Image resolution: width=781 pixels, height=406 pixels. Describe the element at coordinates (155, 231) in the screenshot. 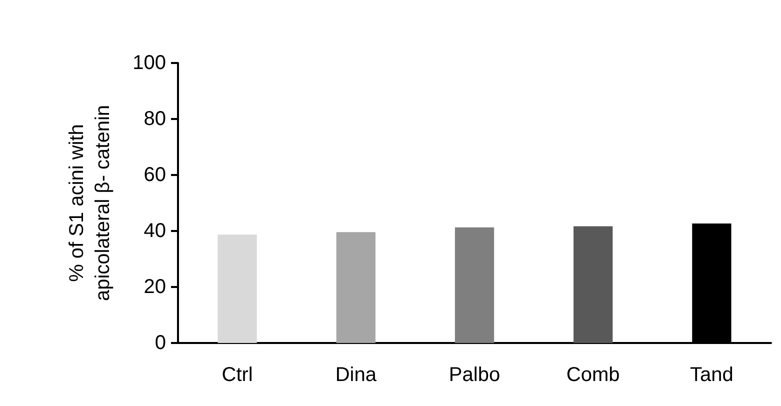

I see `y-tick-label: 40` at that location.